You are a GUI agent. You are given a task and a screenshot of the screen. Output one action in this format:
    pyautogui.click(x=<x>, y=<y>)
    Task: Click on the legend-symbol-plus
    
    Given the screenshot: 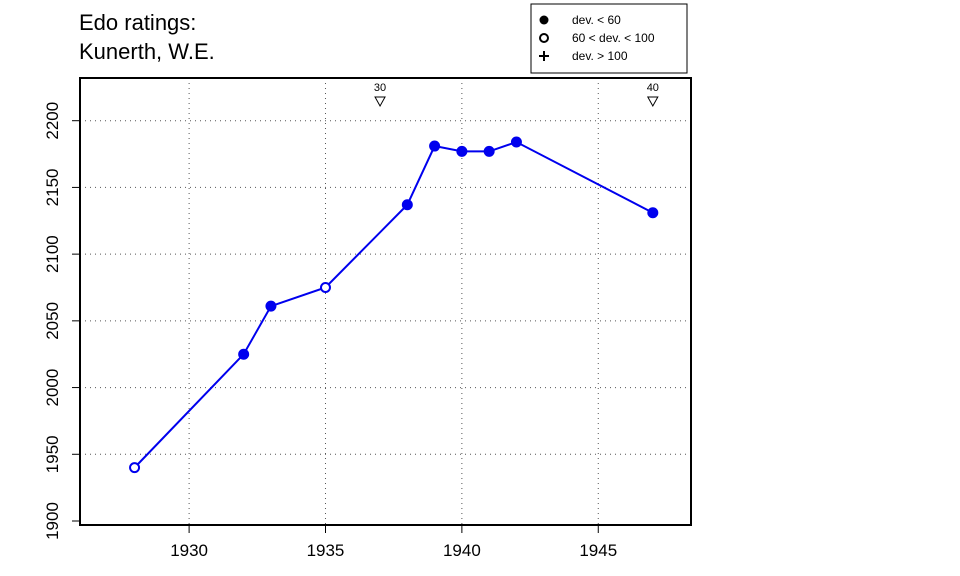 What is the action you would take?
    pyautogui.click(x=544, y=56)
    